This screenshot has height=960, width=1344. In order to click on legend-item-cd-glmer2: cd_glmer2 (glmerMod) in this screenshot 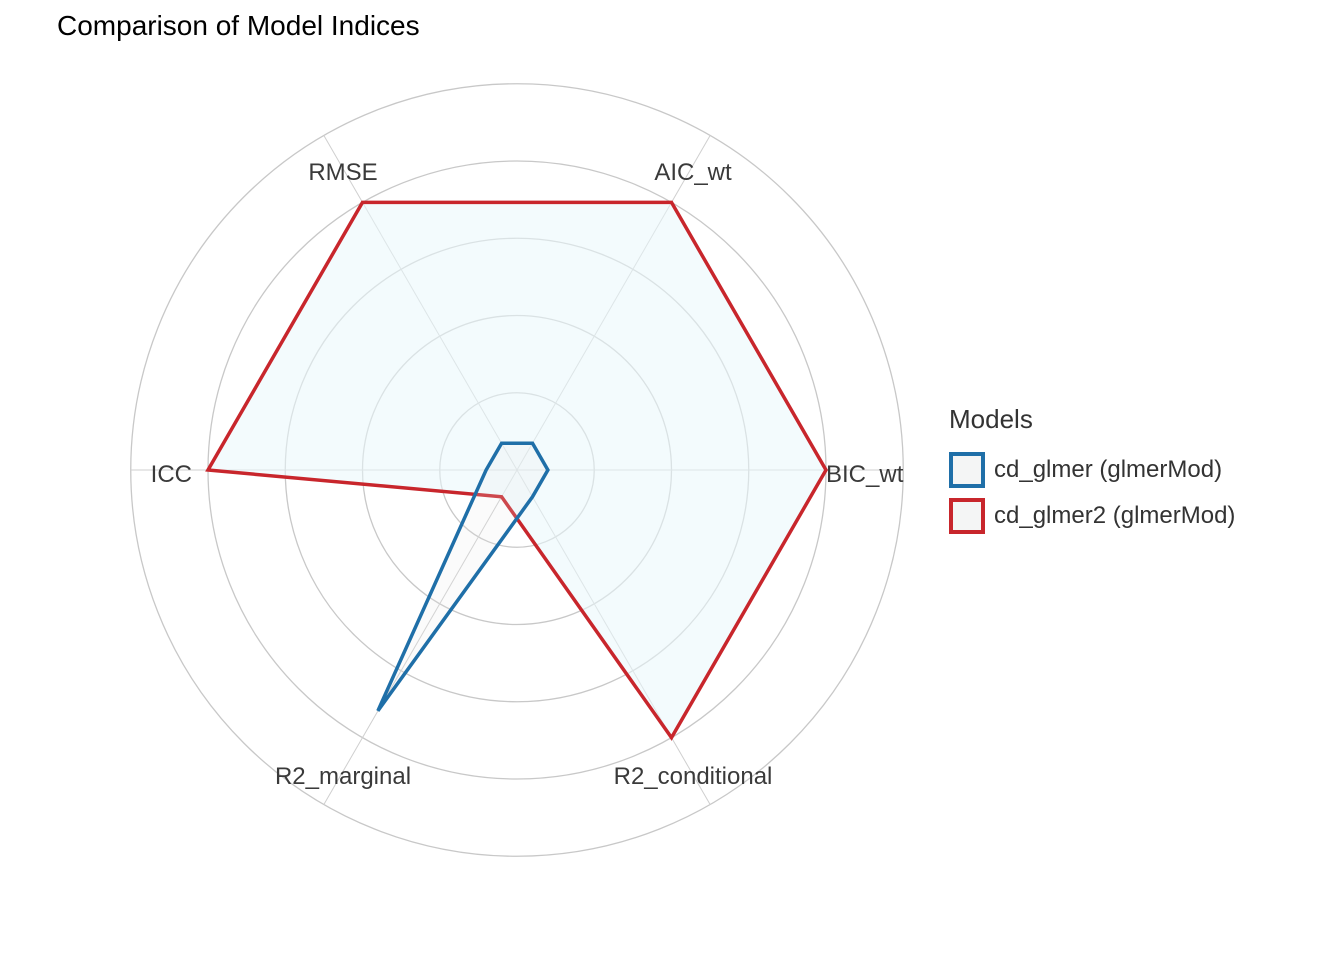, I will do `click(1092, 516)`.